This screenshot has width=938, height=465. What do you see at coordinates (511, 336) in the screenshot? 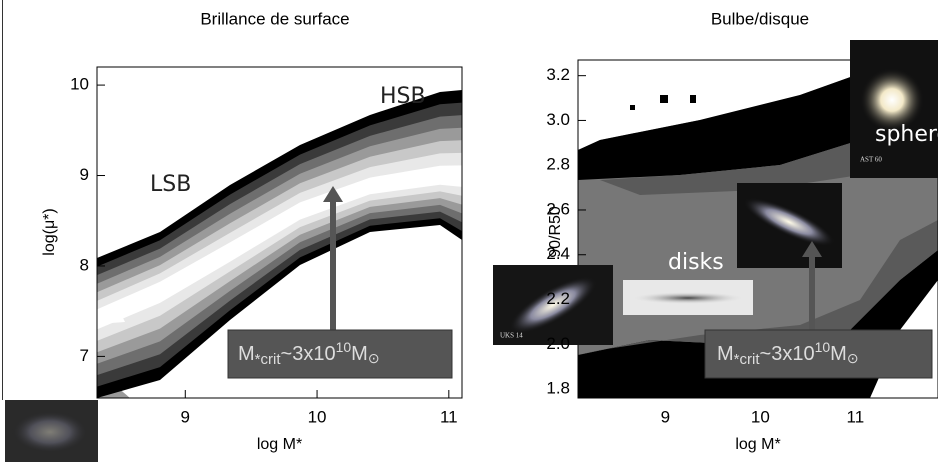
I see `image-label: UKS 14` at bounding box center [511, 336].